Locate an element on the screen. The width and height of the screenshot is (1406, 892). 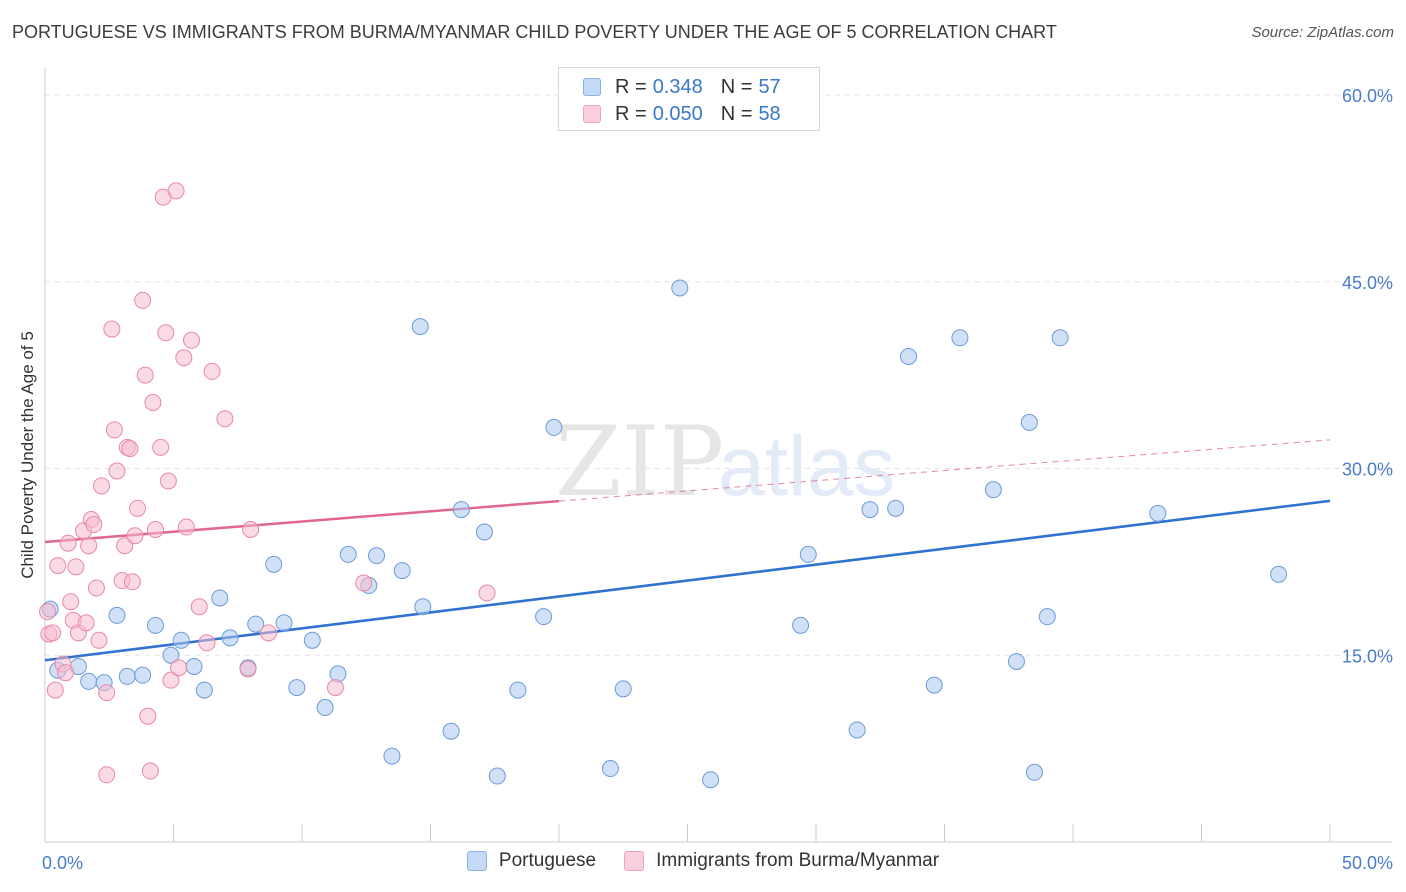
legend-row-portuguese: R = 0.348 N = 57 is located at coordinates (682, 87).